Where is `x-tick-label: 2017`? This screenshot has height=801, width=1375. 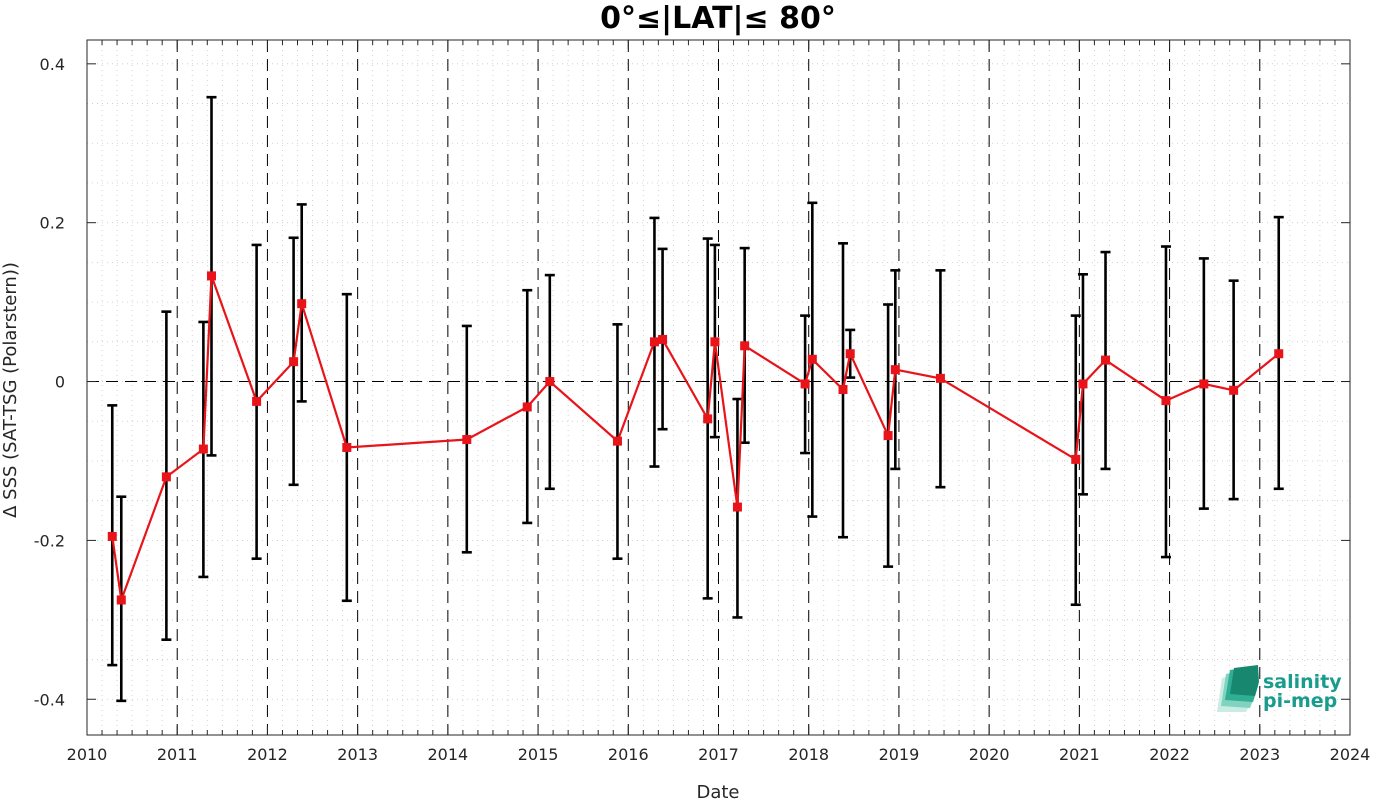 x-tick-label: 2017 is located at coordinates (718, 754).